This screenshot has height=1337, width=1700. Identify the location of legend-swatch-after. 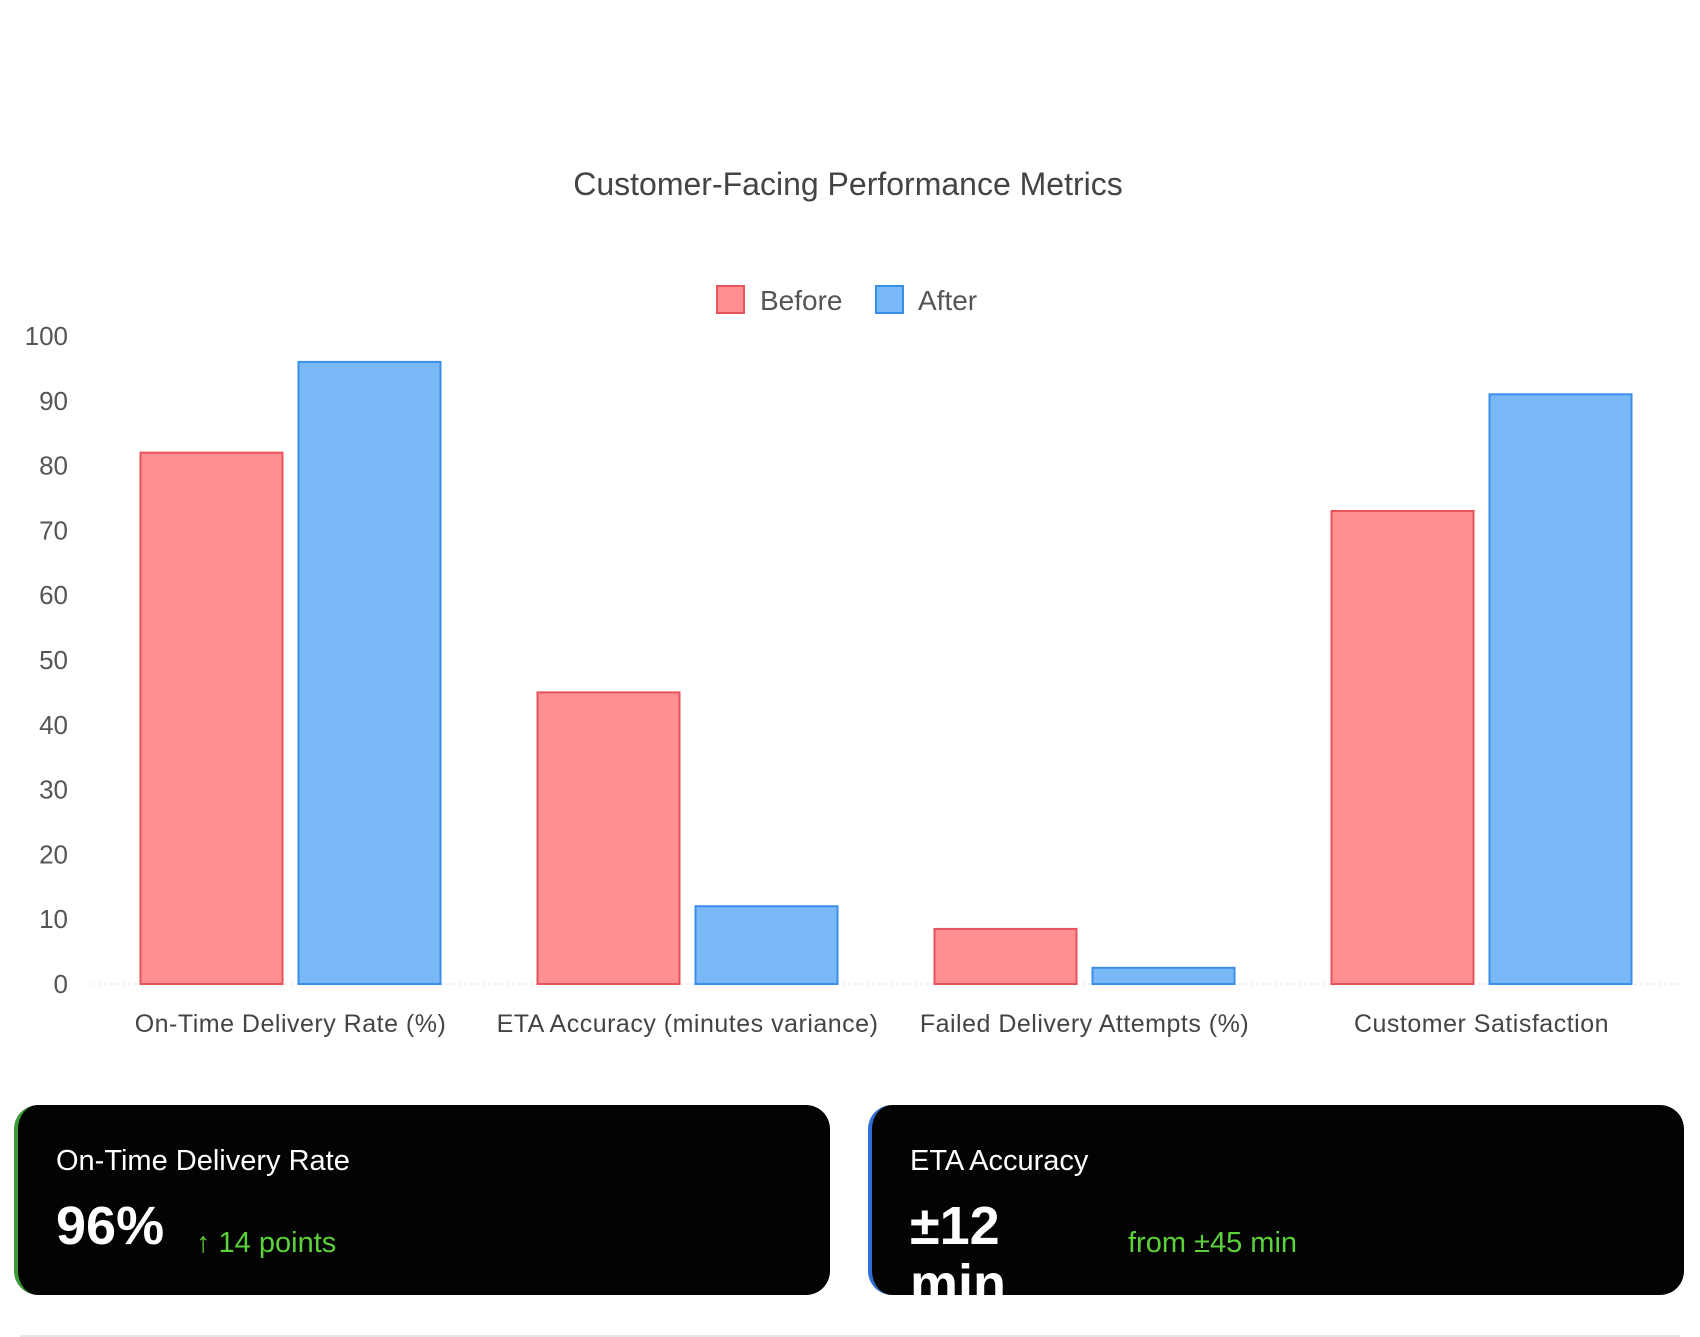
(889, 299).